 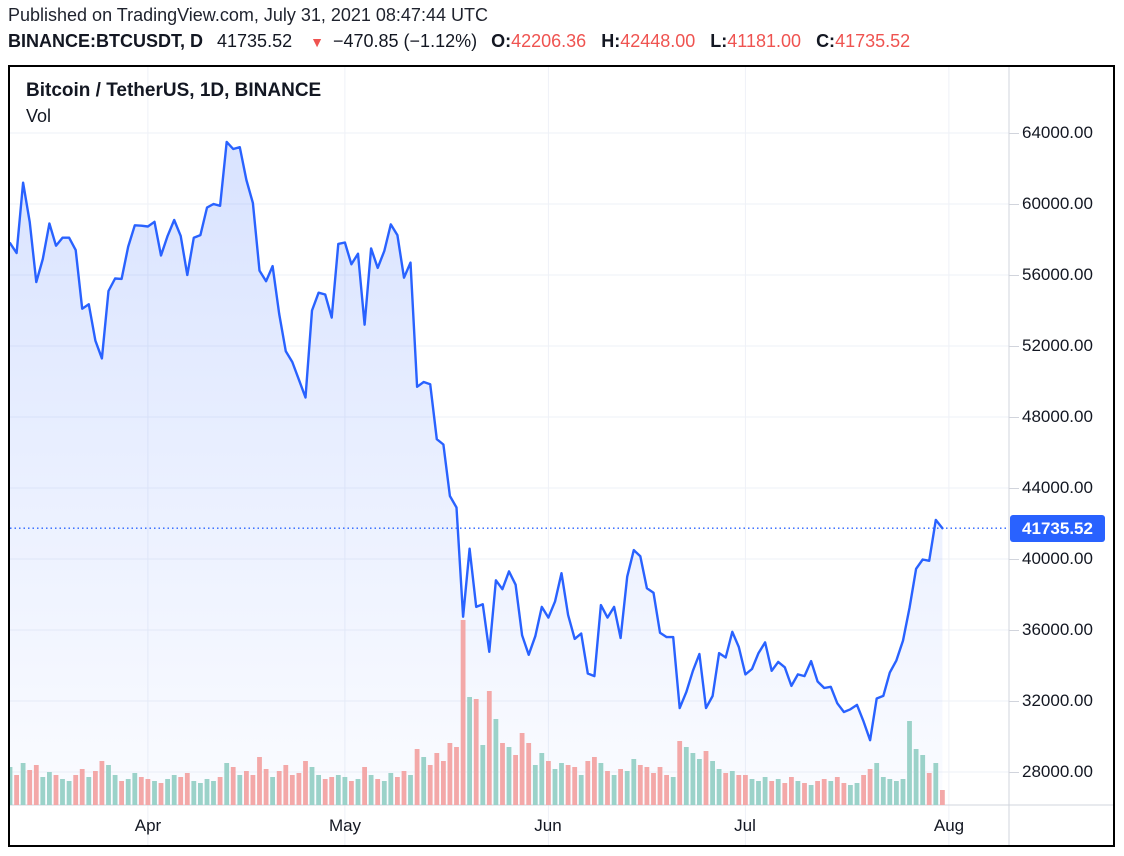 I want to click on x-axis-label: Jun, so click(x=548, y=825).